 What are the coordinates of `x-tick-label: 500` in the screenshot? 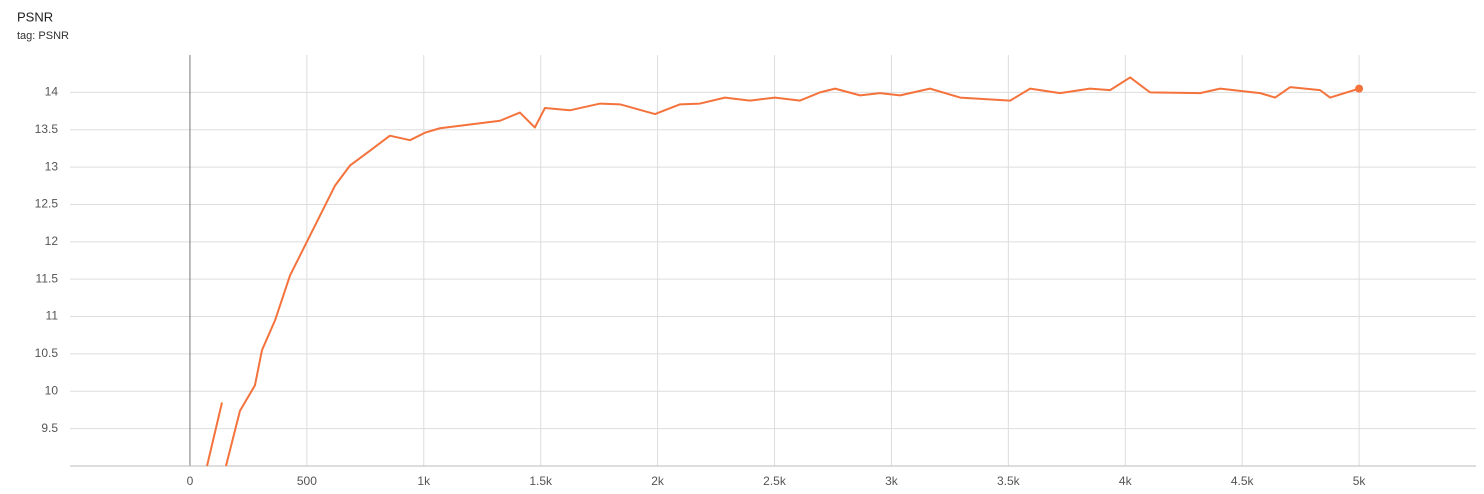 It's located at (307, 481).